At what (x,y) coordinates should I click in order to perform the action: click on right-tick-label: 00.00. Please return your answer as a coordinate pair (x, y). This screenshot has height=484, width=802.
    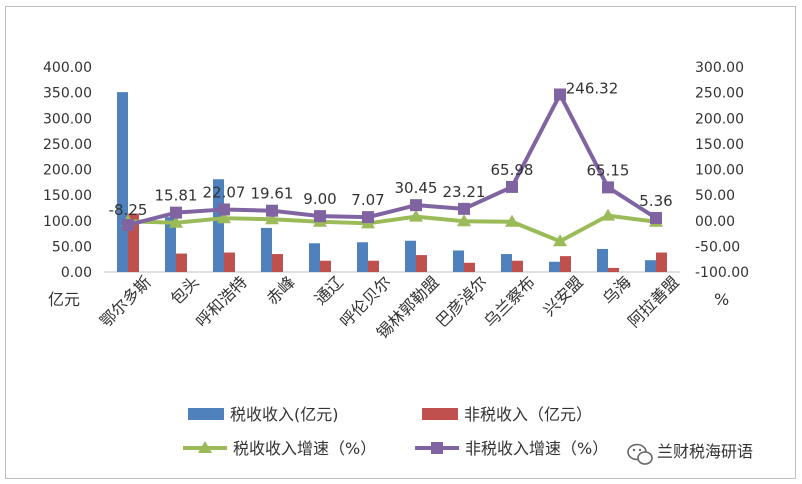
    Looking at the image, I should click on (715, 222).